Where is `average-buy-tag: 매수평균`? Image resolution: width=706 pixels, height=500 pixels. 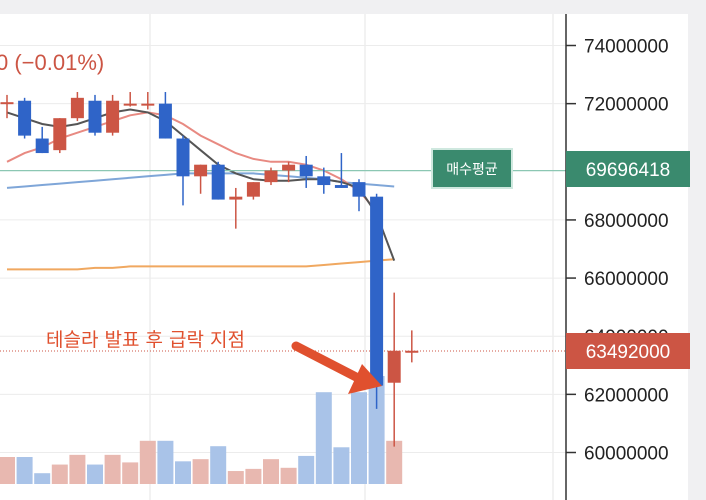
average-buy-tag: 매수평균 is located at coordinates (472, 168).